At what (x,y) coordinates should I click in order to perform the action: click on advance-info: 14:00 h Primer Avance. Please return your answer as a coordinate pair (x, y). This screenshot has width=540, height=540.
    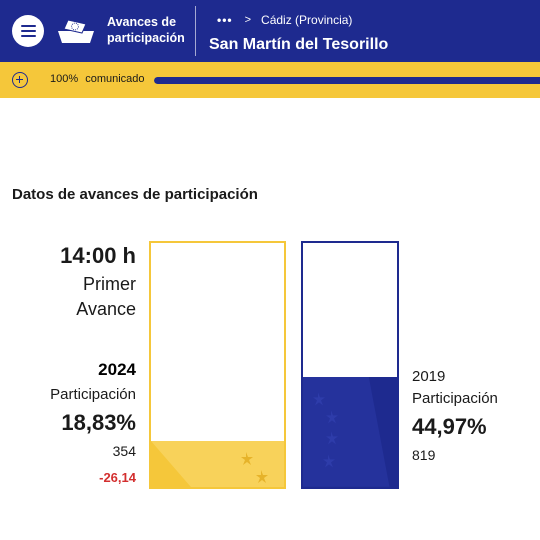
    Looking at the image, I should click on (81, 282).